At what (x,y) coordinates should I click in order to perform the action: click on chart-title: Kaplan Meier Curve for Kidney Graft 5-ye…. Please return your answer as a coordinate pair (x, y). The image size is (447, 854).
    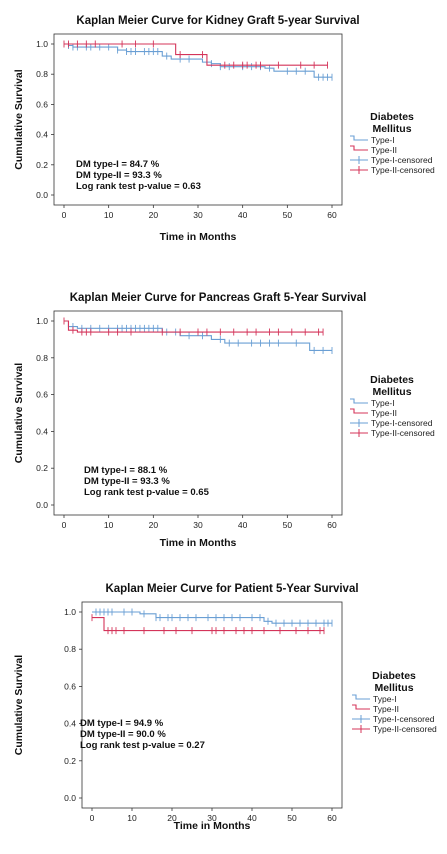
    Looking at the image, I should click on (217, 21).